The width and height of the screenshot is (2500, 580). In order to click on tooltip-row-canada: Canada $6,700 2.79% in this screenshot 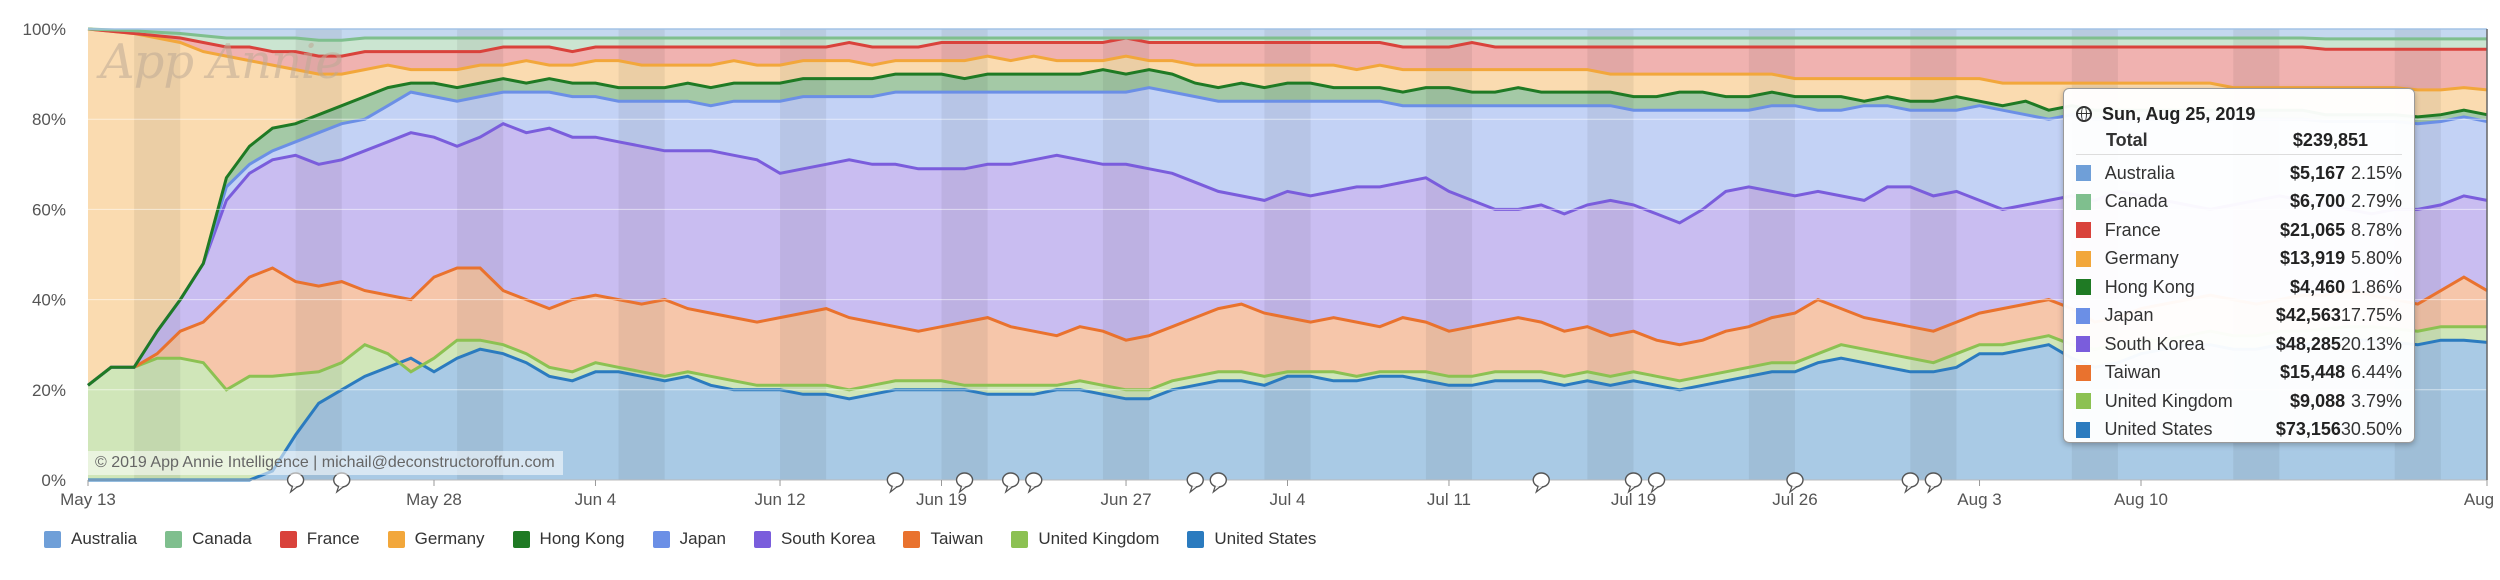, I will do `click(2239, 202)`.